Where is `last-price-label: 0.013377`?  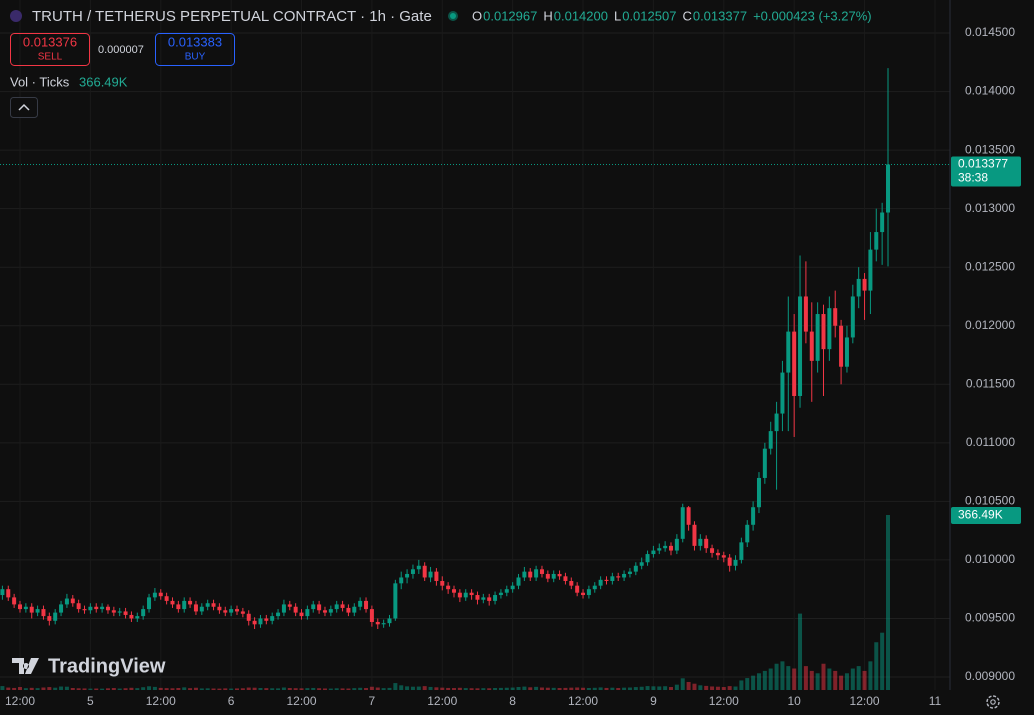
last-price-label: 0.013377 is located at coordinates (983, 164).